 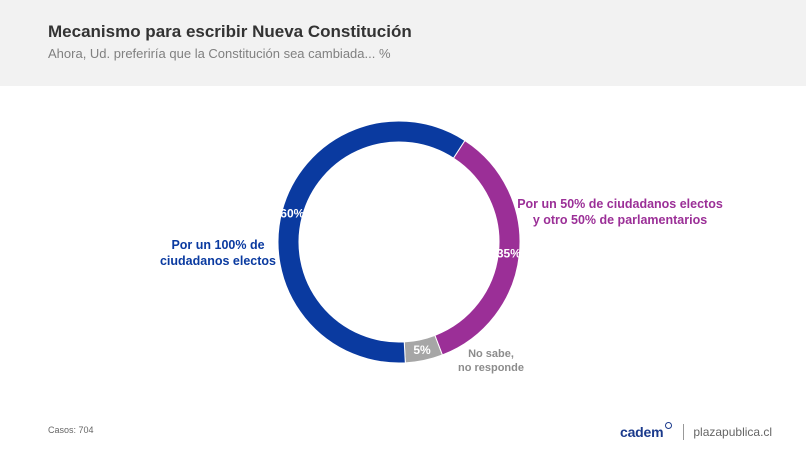 What do you see at coordinates (400, 281) in the screenshot?
I see `slice-percent-labels: 35% 5% 60%` at bounding box center [400, 281].